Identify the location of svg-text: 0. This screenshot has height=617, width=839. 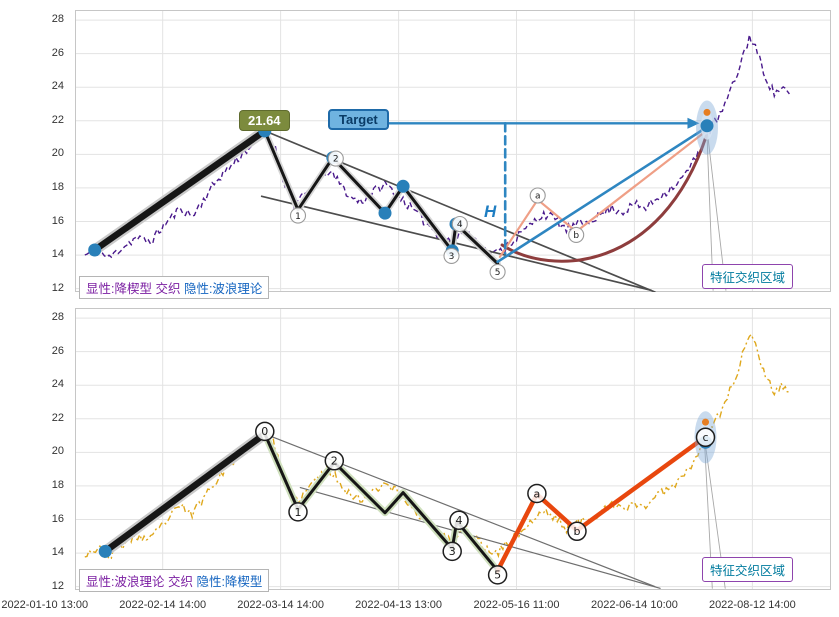
(264, 431).